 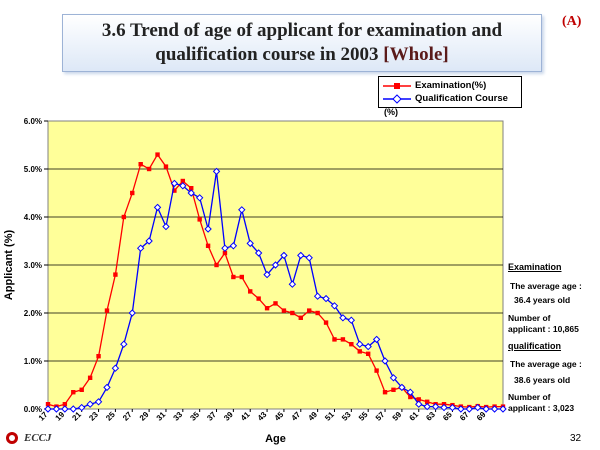 I want to click on qualification-avg-value: 38.6 years old, so click(x=542, y=380).